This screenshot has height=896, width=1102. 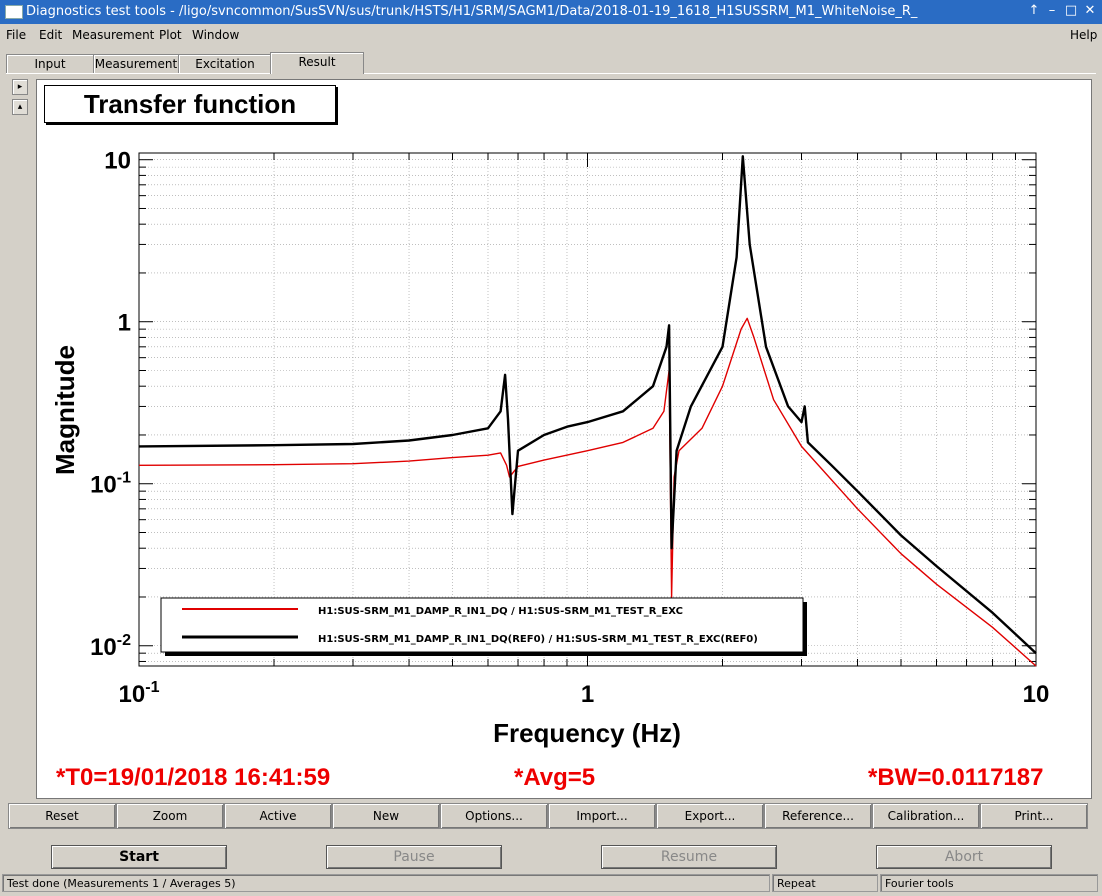 I want to click on t0-info: *T0=19/01/2018 16:41:59, so click(x=193, y=777).